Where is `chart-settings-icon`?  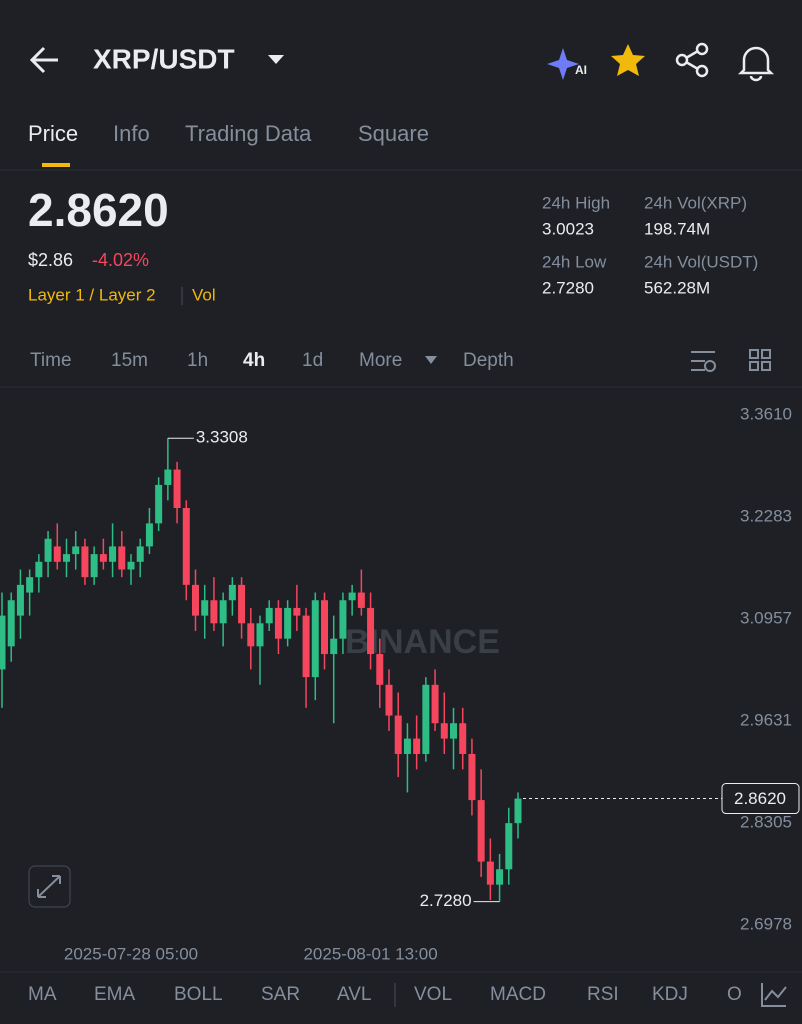 chart-settings-icon is located at coordinates (703, 361).